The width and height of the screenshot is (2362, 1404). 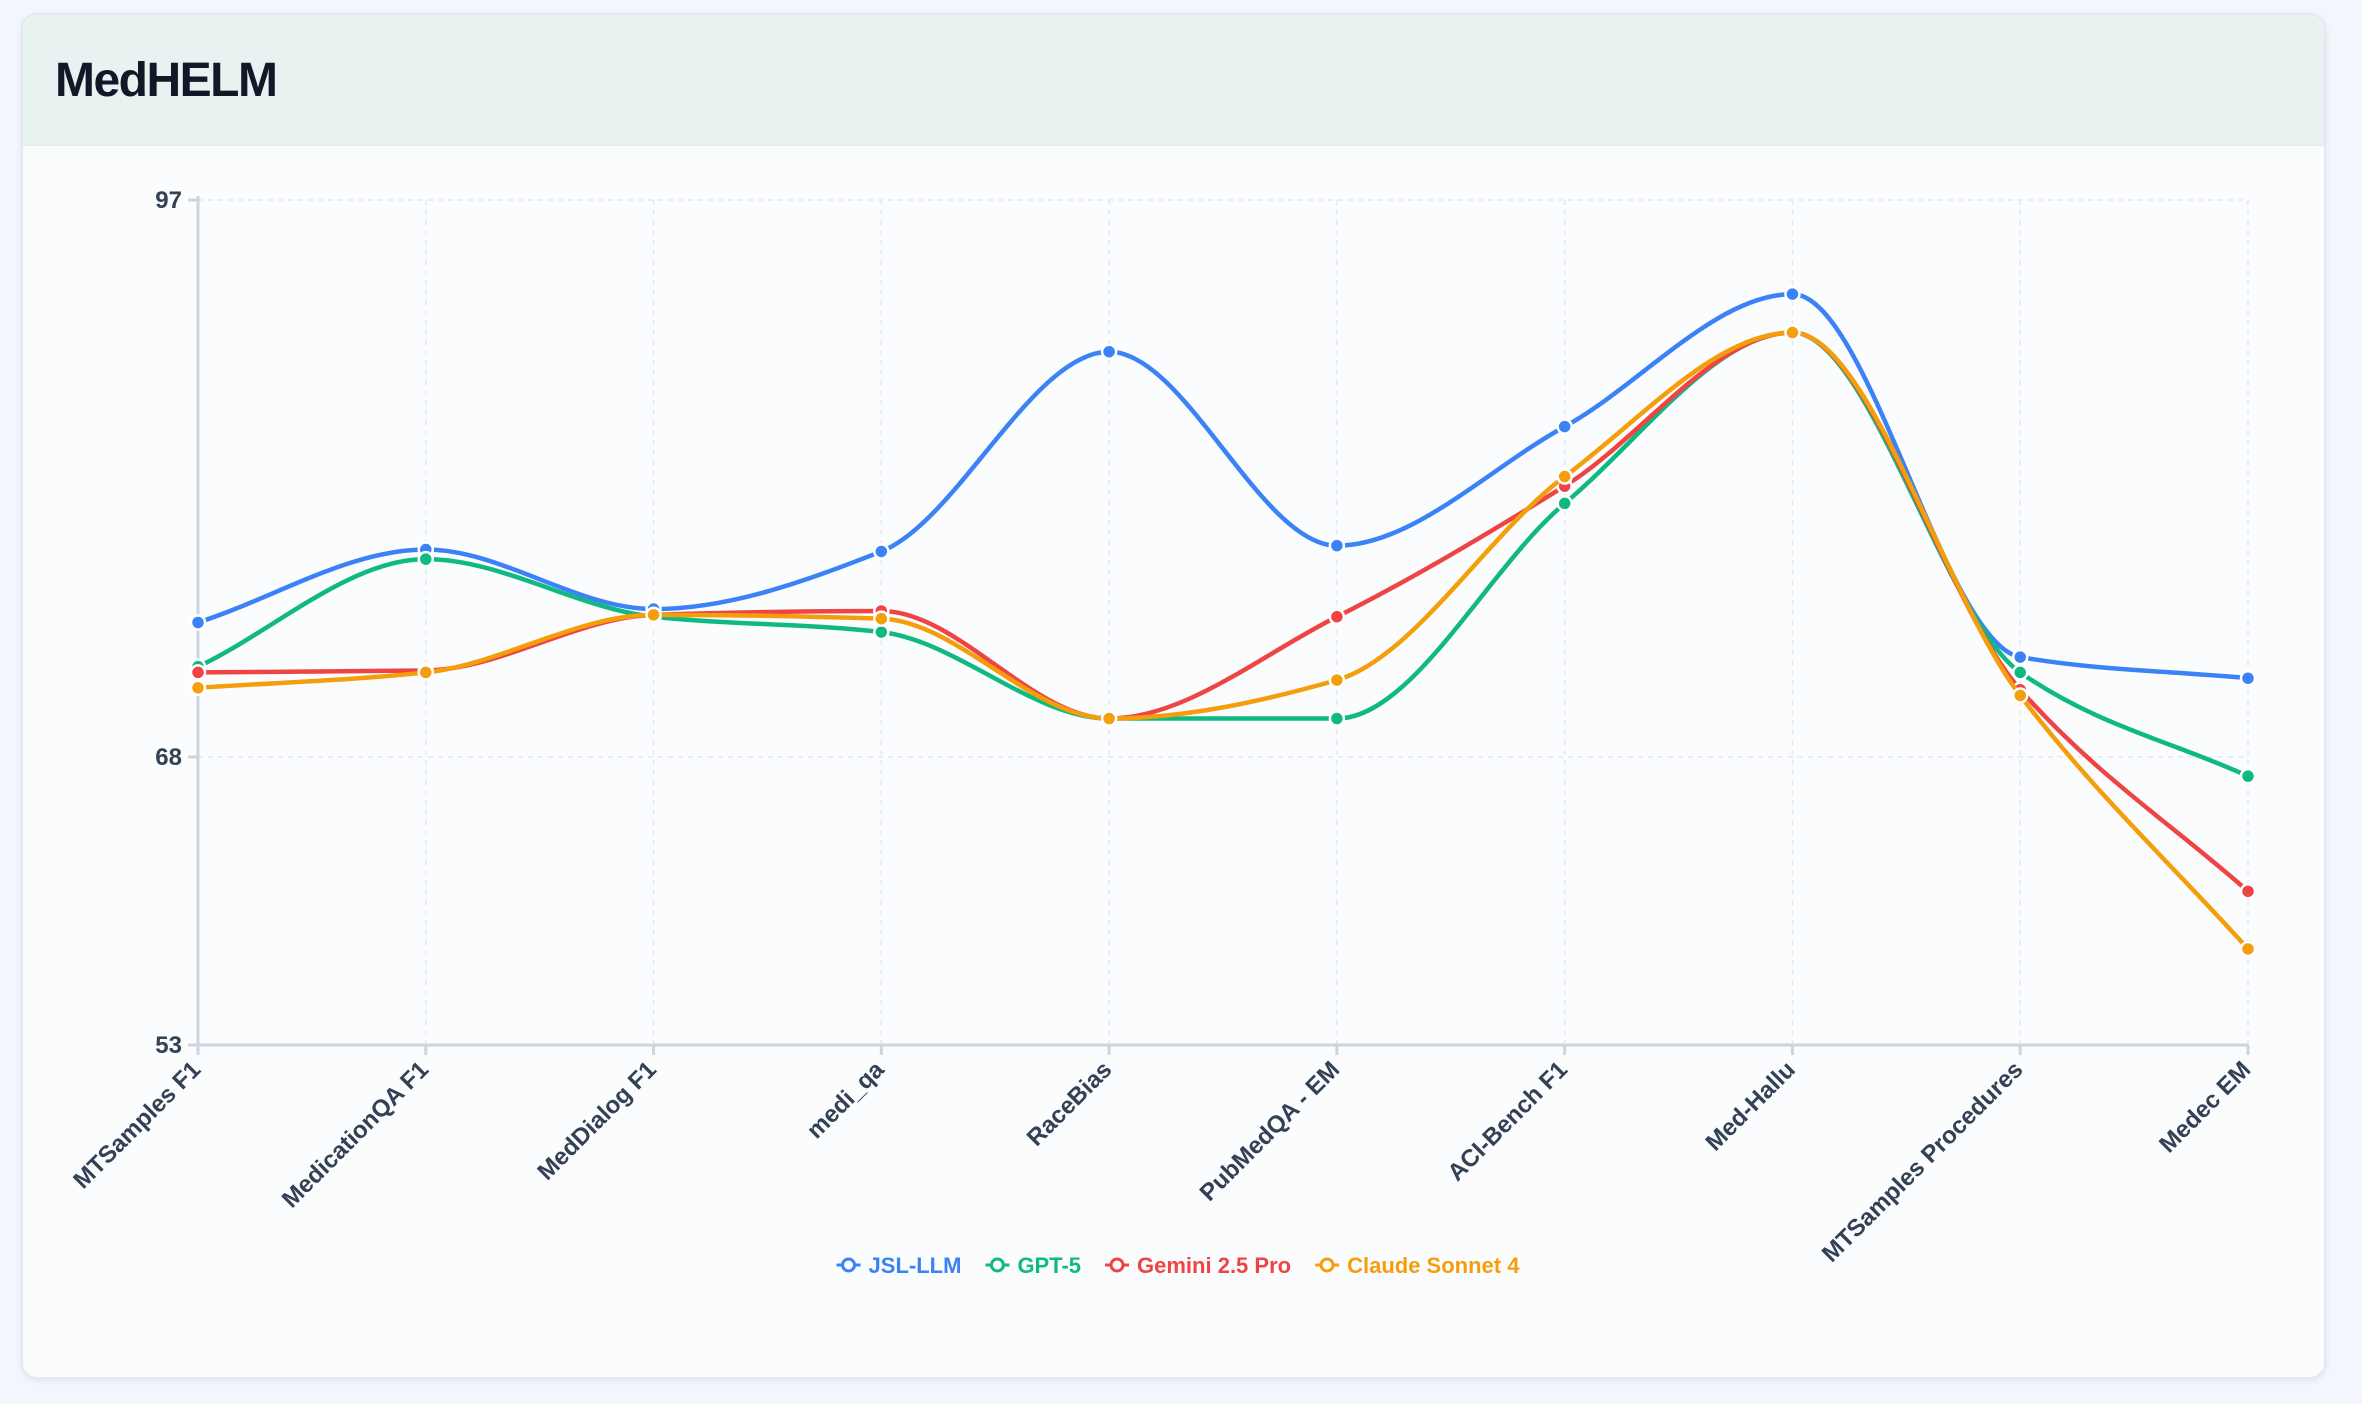 What do you see at coordinates (355, 1134) in the screenshot?
I see `x-tick-label: MedicationQA F1` at bounding box center [355, 1134].